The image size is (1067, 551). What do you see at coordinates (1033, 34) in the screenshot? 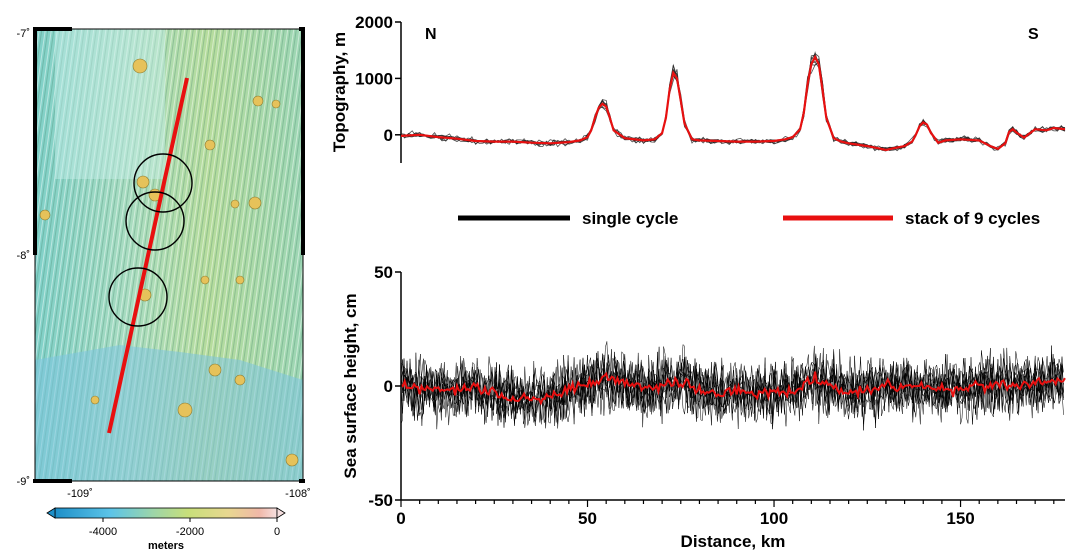
I see `south-label: S` at bounding box center [1033, 34].